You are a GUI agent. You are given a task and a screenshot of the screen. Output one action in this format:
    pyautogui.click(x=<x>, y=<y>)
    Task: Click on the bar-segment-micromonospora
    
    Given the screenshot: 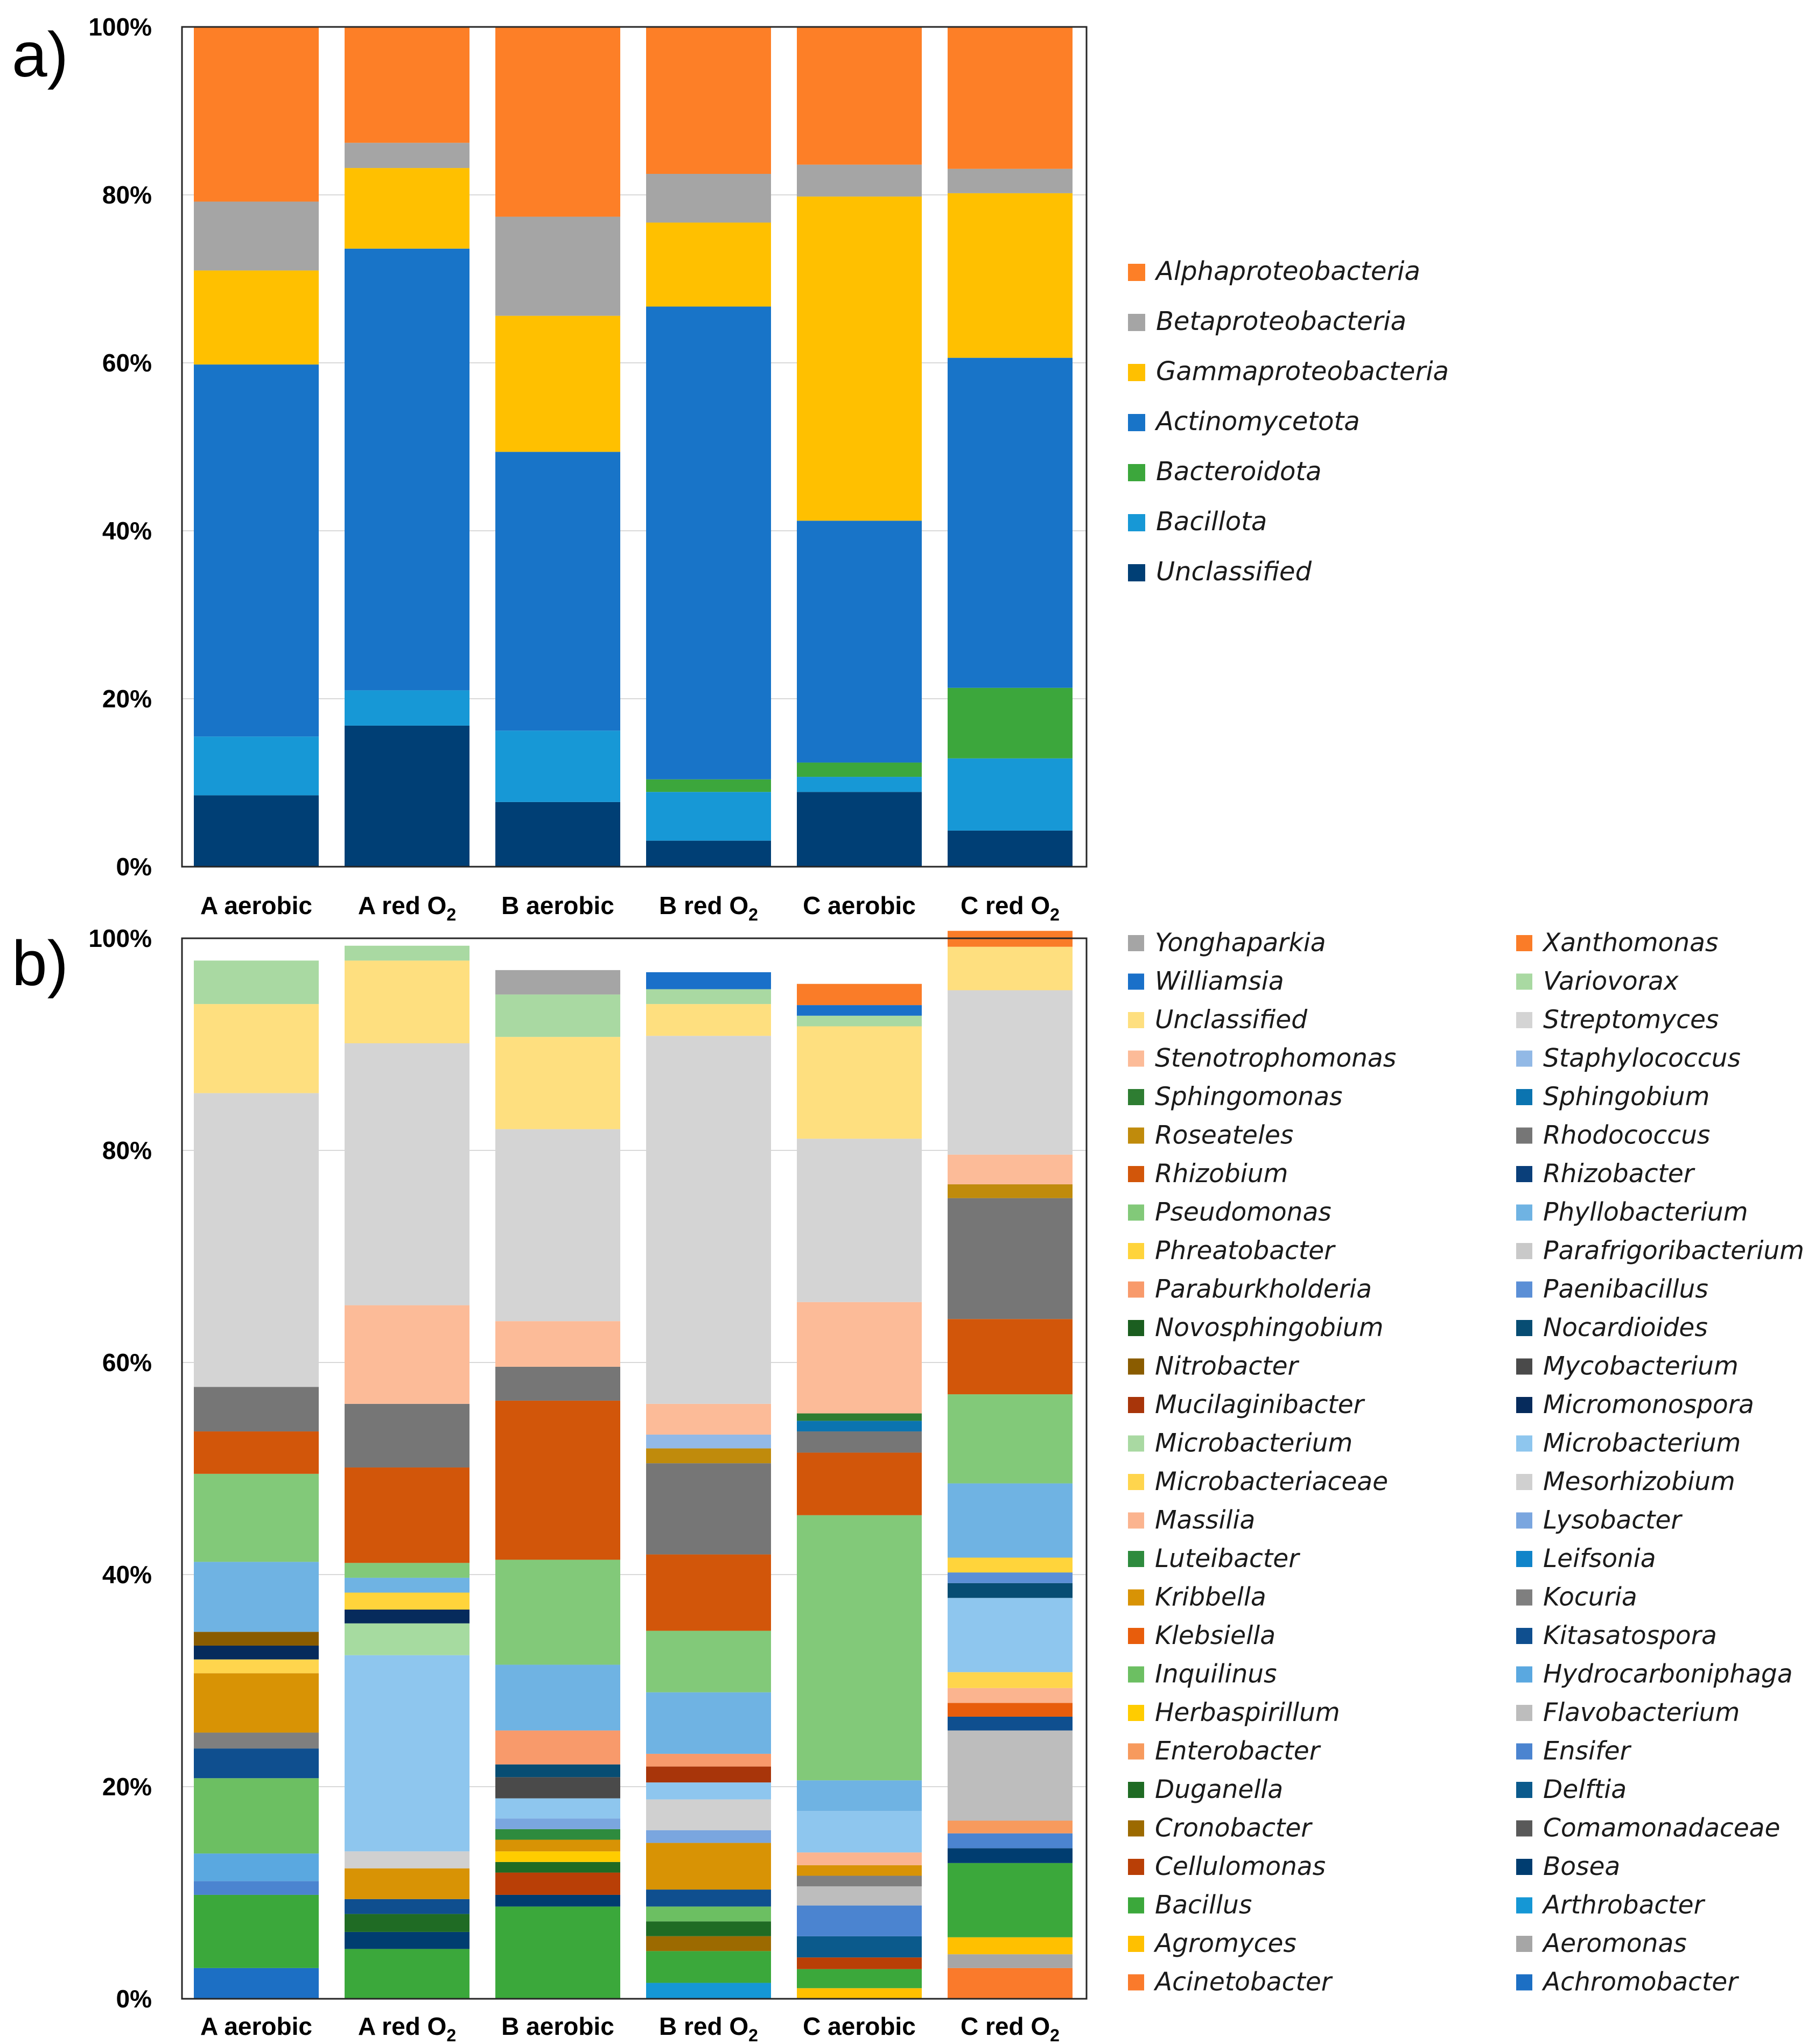 What is the action you would take?
    pyautogui.click(x=256, y=1652)
    